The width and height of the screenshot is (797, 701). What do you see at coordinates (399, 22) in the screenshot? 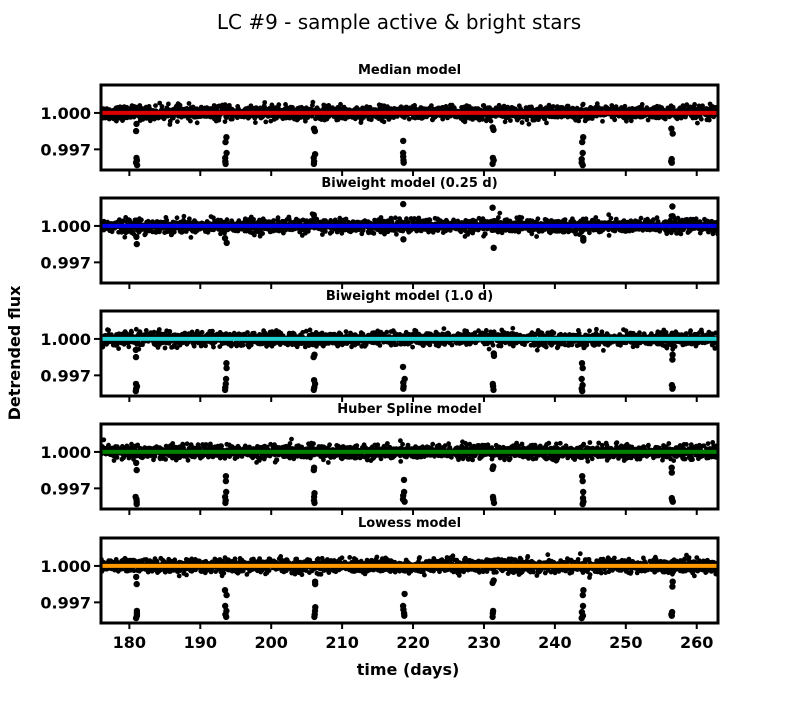
I see `figure-title: LC #9 - sample active & bright stars` at bounding box center [399, 22].